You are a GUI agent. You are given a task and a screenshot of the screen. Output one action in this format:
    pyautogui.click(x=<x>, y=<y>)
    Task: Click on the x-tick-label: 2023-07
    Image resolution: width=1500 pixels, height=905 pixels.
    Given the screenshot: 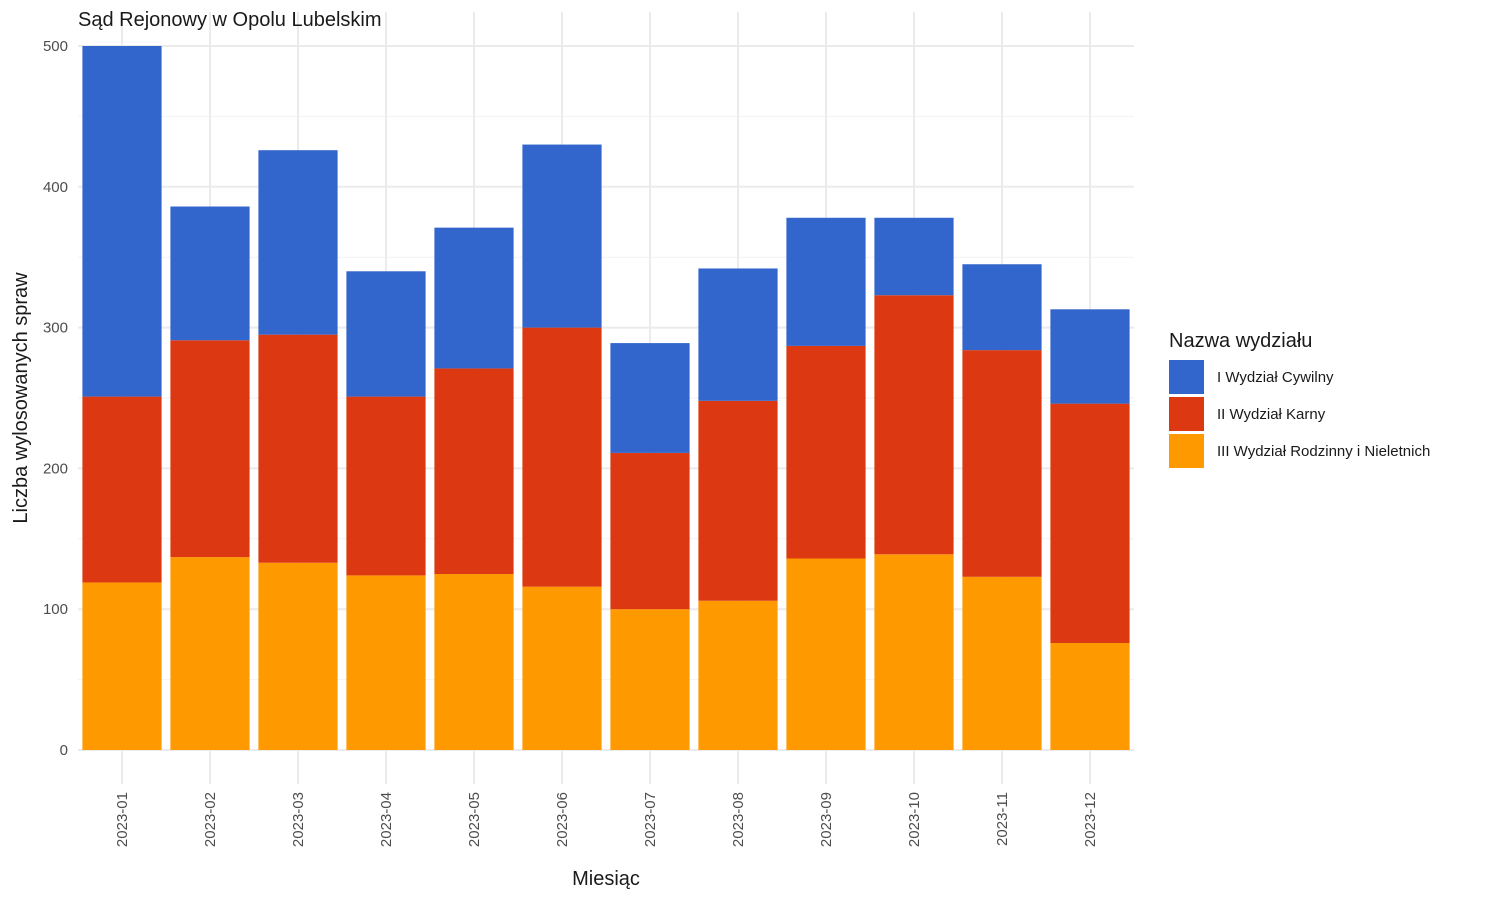 What is the action you would take?
    pyautogui.click(x=650, y=819)
    